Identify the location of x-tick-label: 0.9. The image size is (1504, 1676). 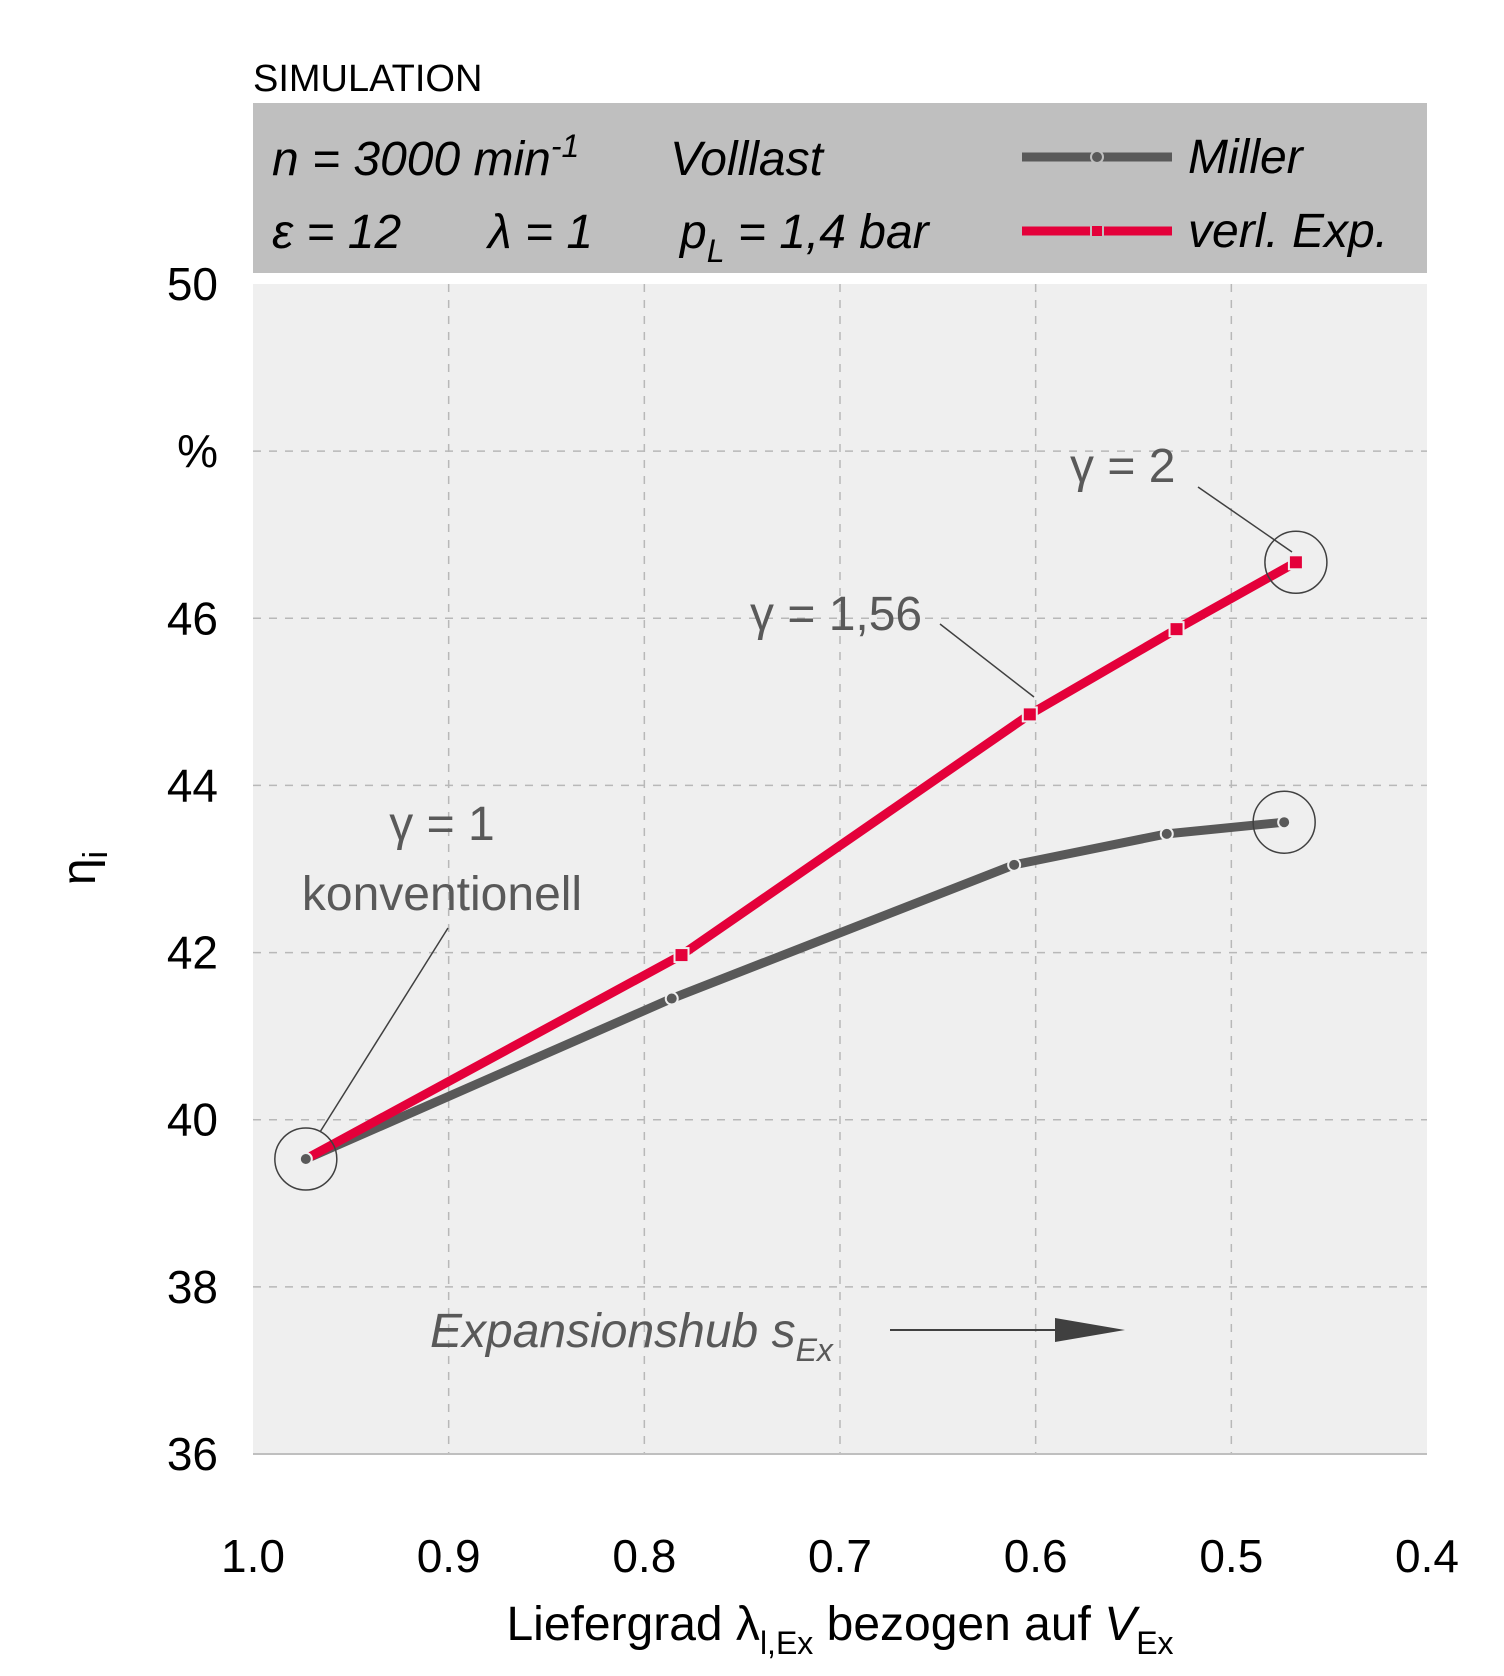
(449, 1556).